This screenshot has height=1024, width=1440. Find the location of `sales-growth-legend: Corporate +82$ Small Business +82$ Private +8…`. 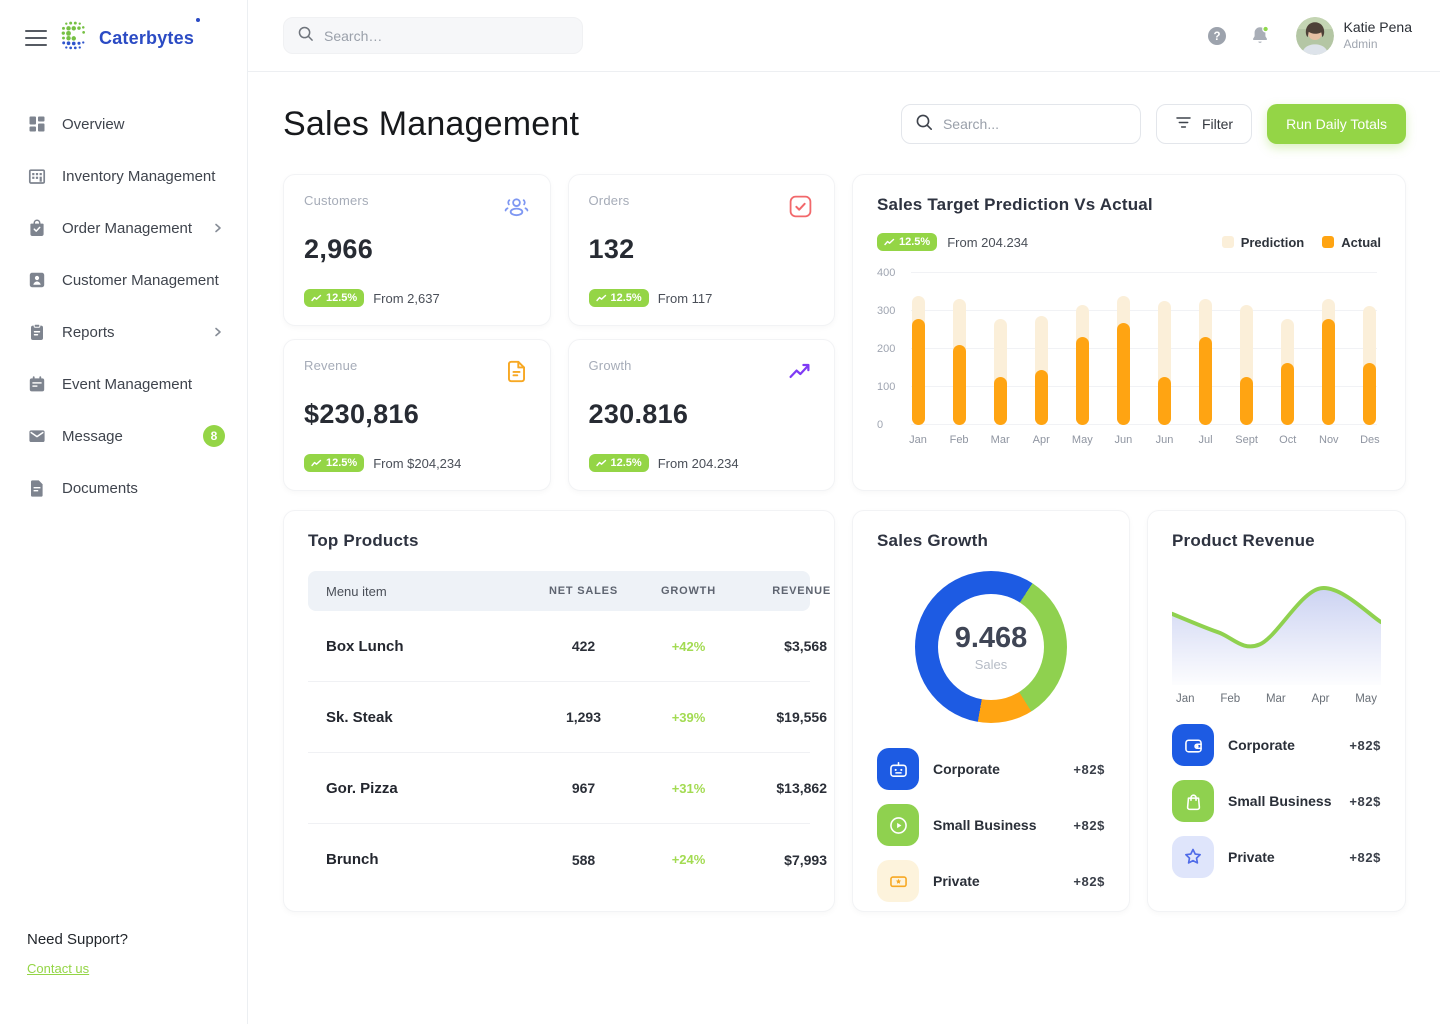

sales-growth-legend: Corporate +82$ Small Business +82$ Private +8… is located at coordinates (991, 825).